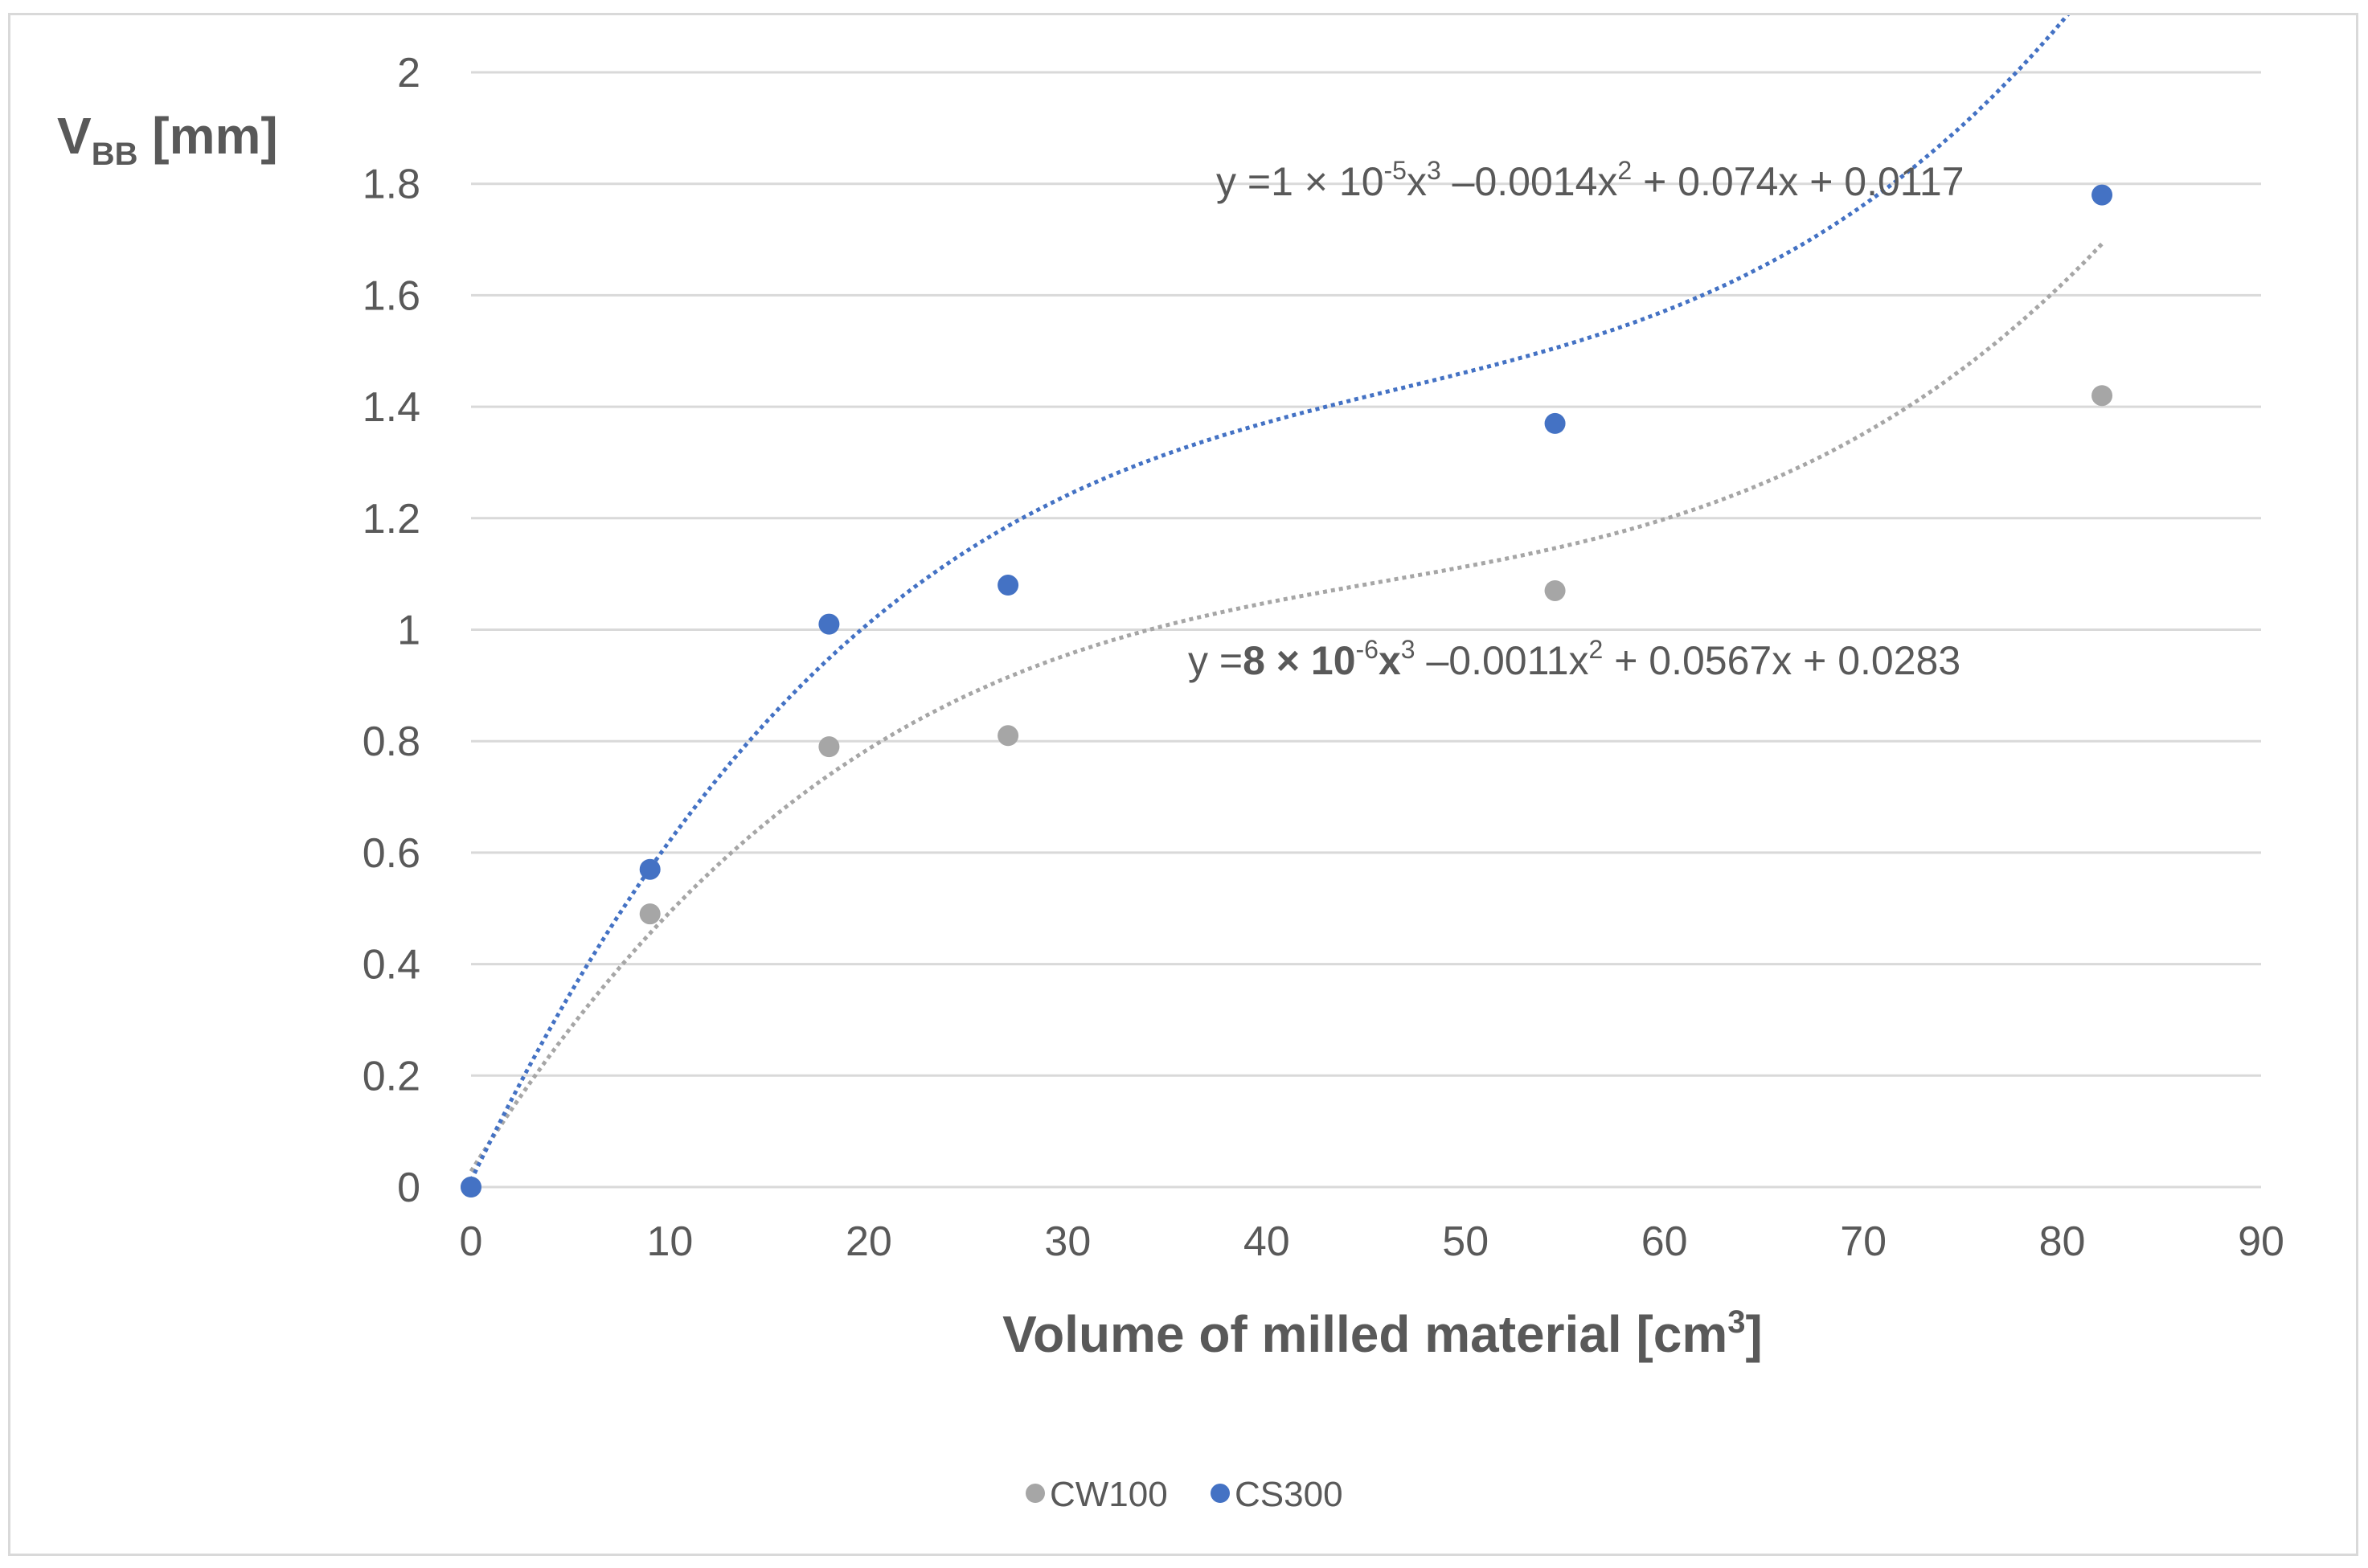 This screenshot has height=1568, width=2368. What do you see at coordinates (869, 1241) in the screenshot?
I see `x-tick-label: 20` at bounding box center [869, 1241].